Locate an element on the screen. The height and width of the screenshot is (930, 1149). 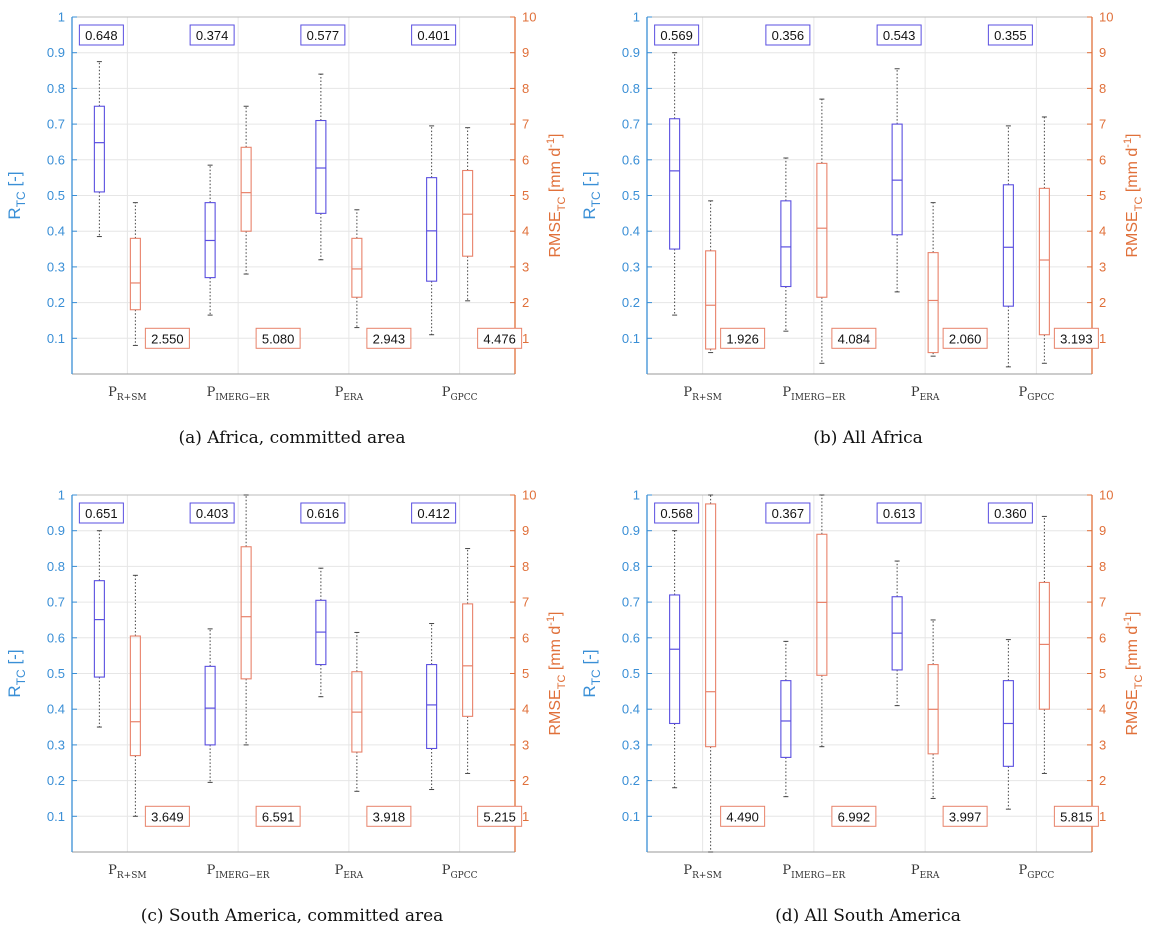
x-category-label: PGPCC is located at coordinates (1036, 872).